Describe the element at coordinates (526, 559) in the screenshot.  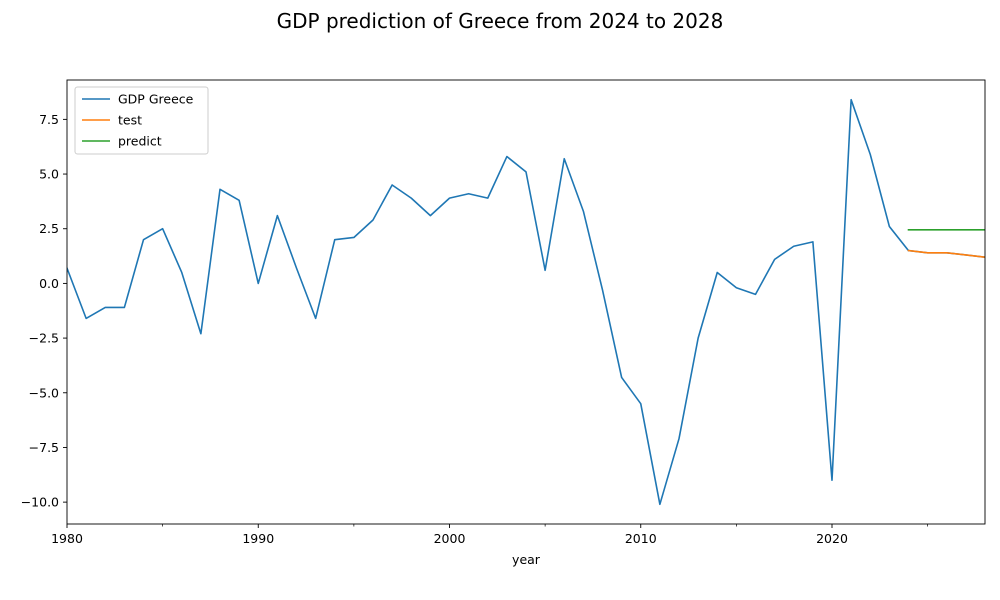
I see `x-axis-label: year` at that location.